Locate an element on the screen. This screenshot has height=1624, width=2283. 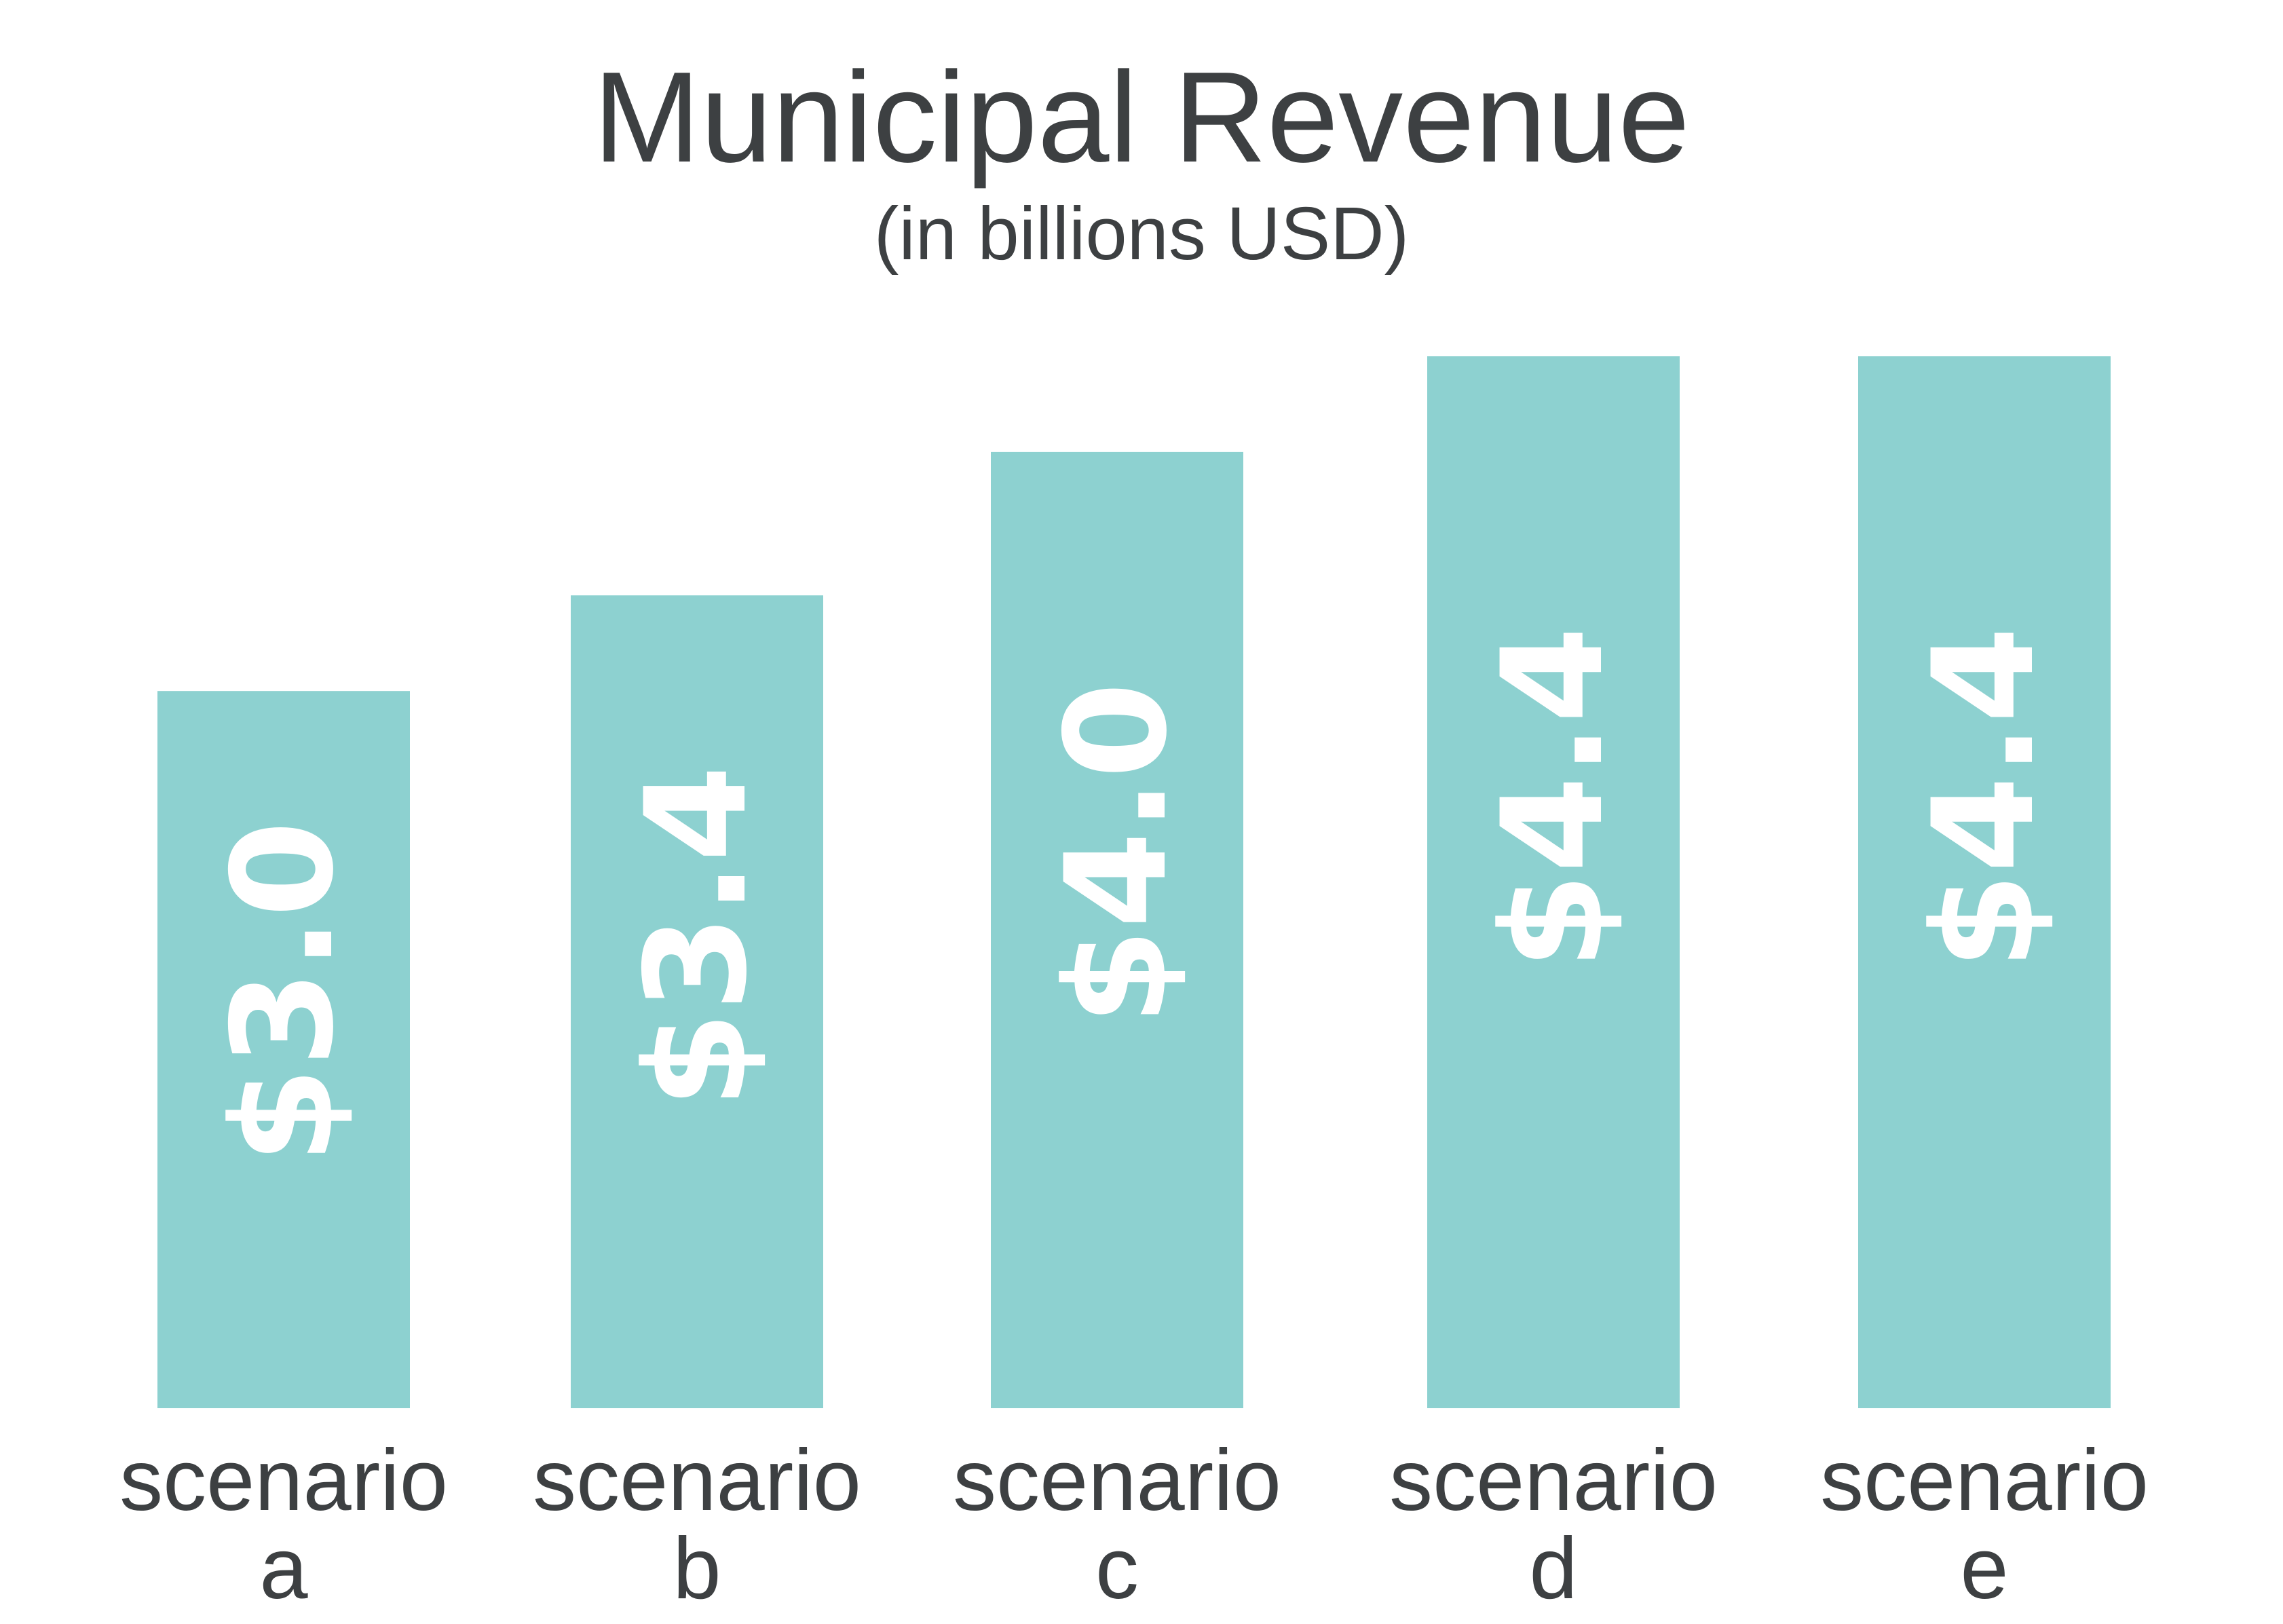
category-label-3-line-0: scenario is located at coordinates (1553, 1480).